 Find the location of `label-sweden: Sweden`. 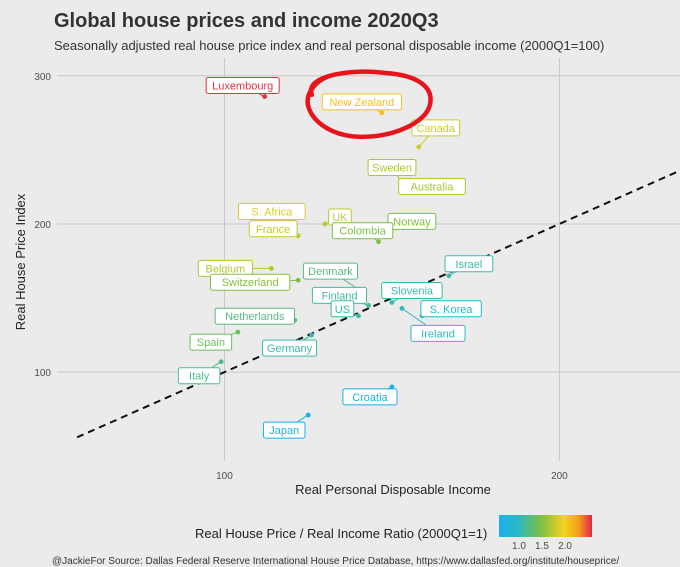

label-sweden: Sweden is located at coordinates (392, 167).